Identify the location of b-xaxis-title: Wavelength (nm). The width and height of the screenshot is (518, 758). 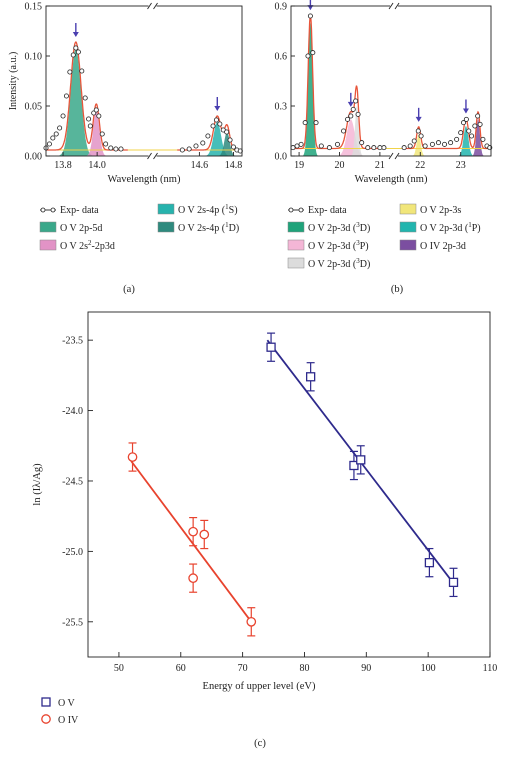
(391, 179).